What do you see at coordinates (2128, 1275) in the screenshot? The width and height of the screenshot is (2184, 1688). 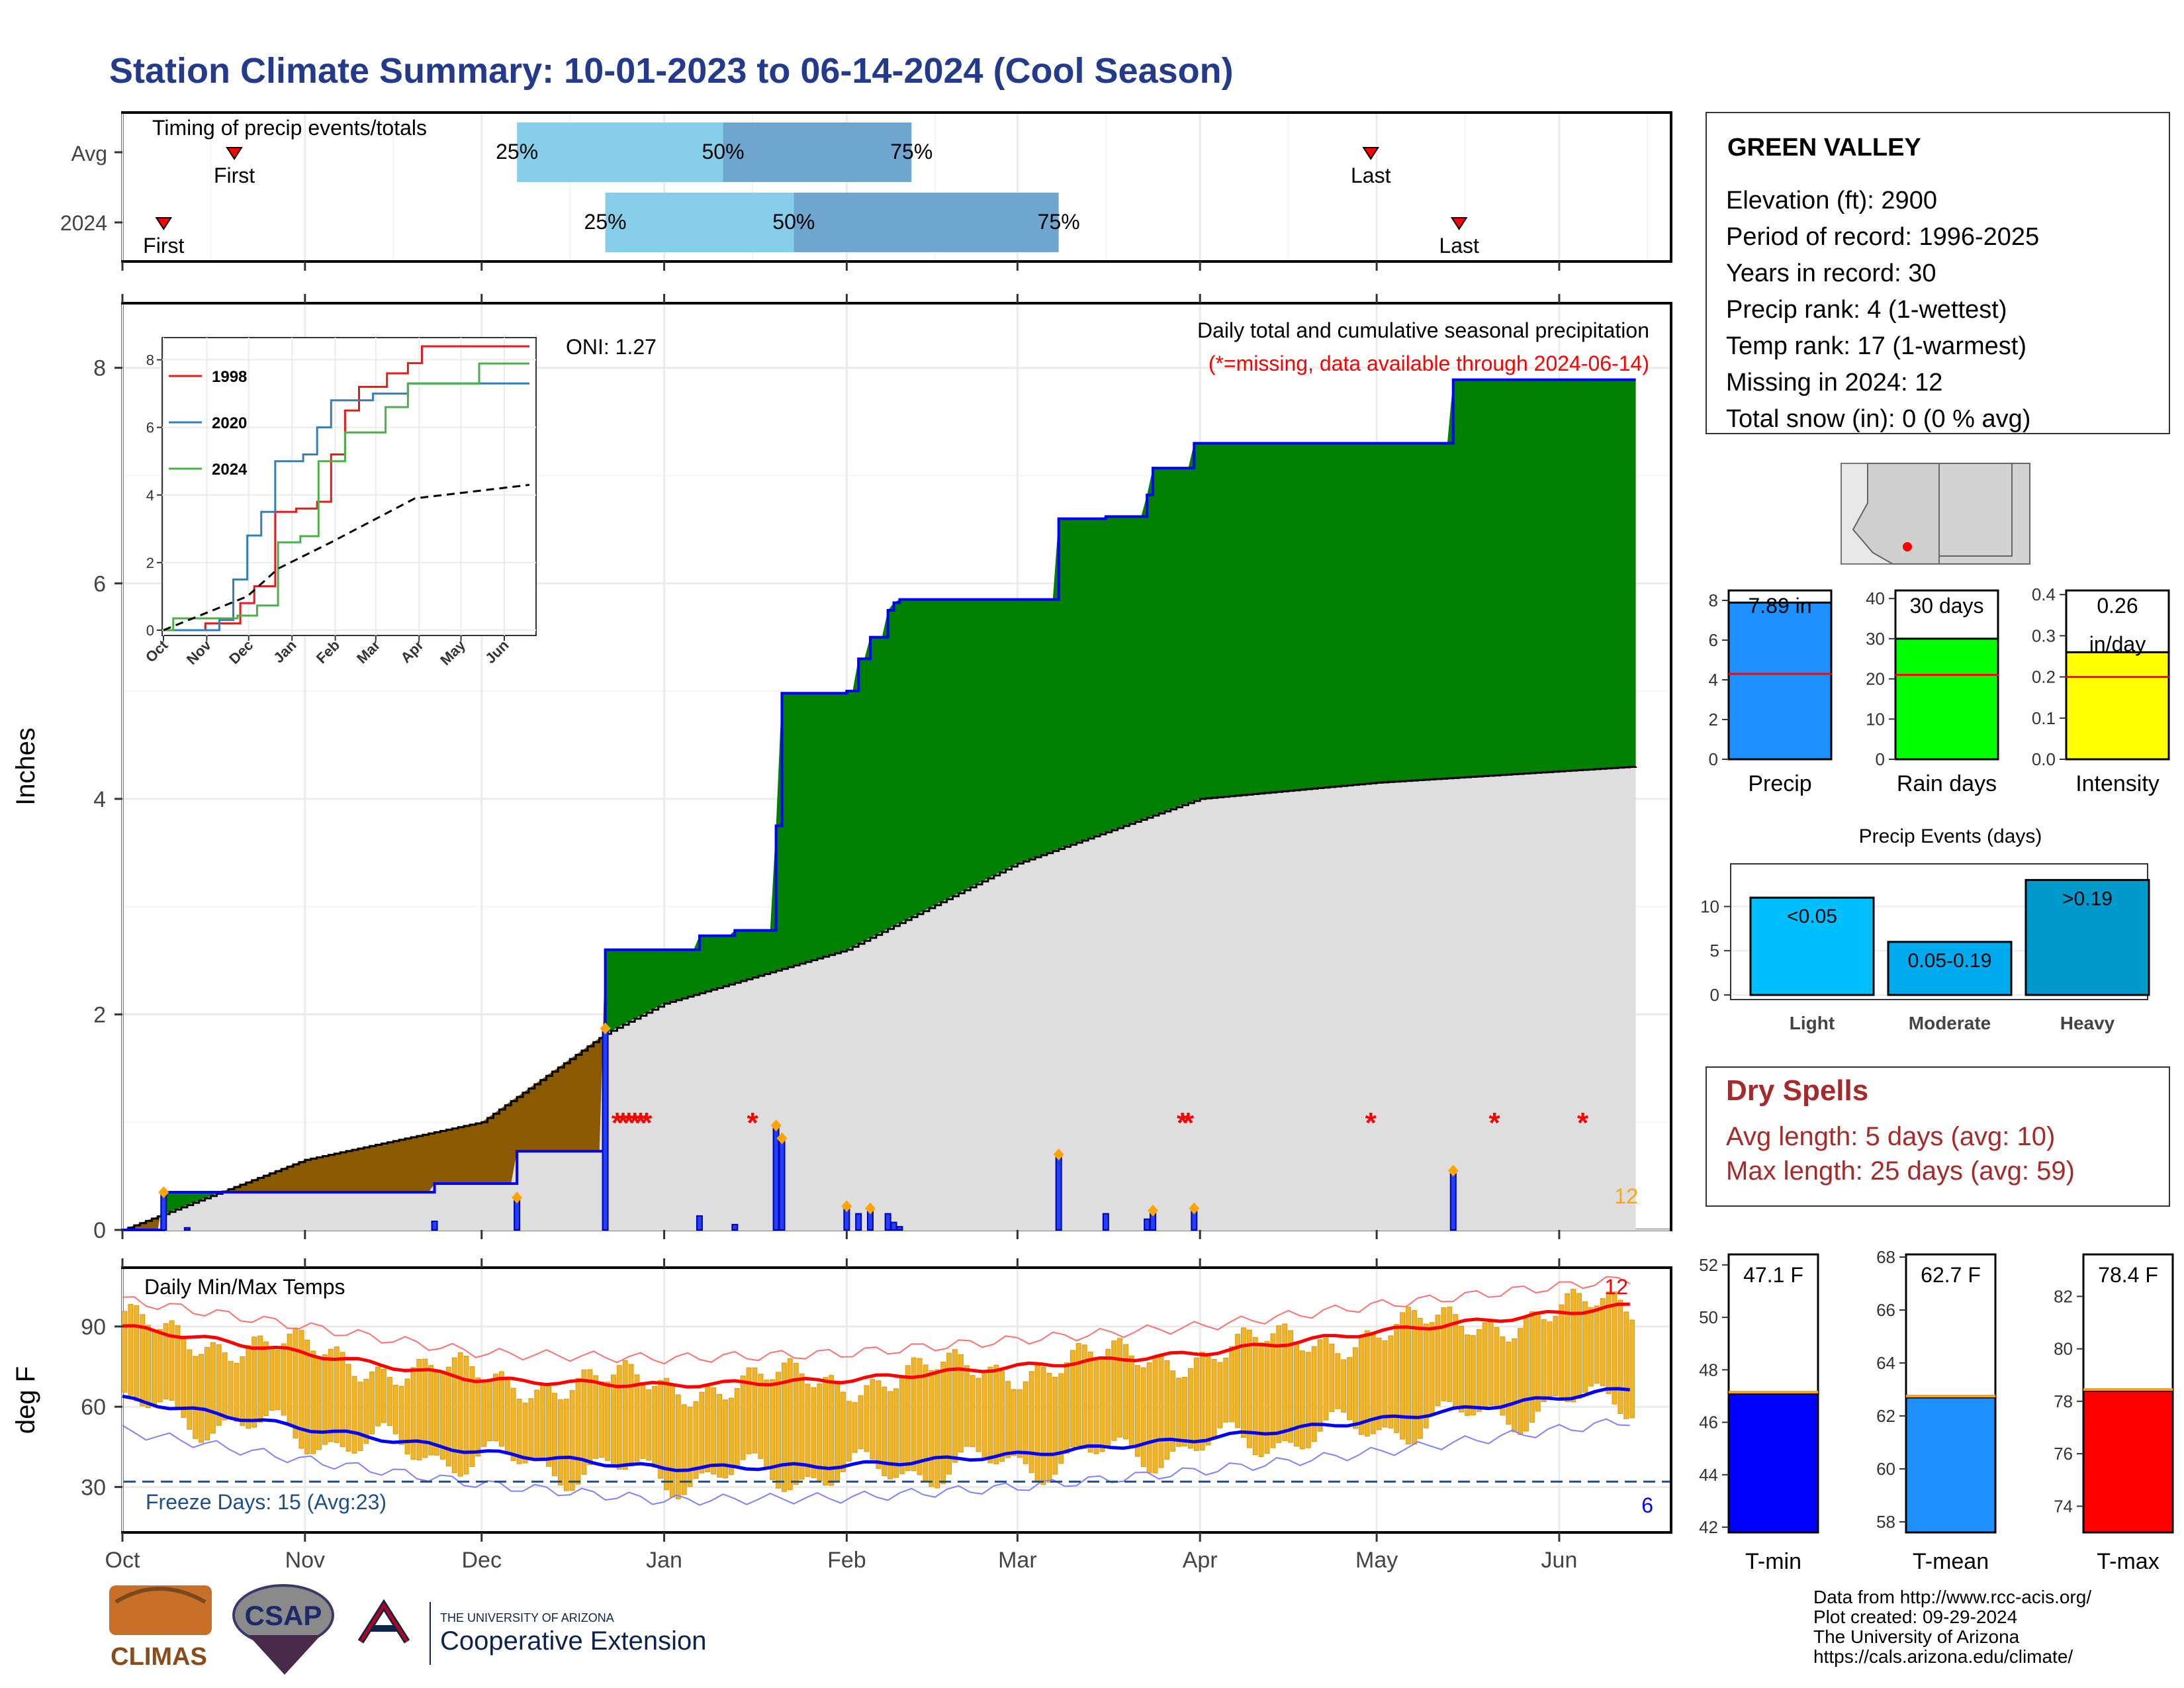 I see `temp-summary-value-label: 78.4 F` at bounding box center [2128, 1275].